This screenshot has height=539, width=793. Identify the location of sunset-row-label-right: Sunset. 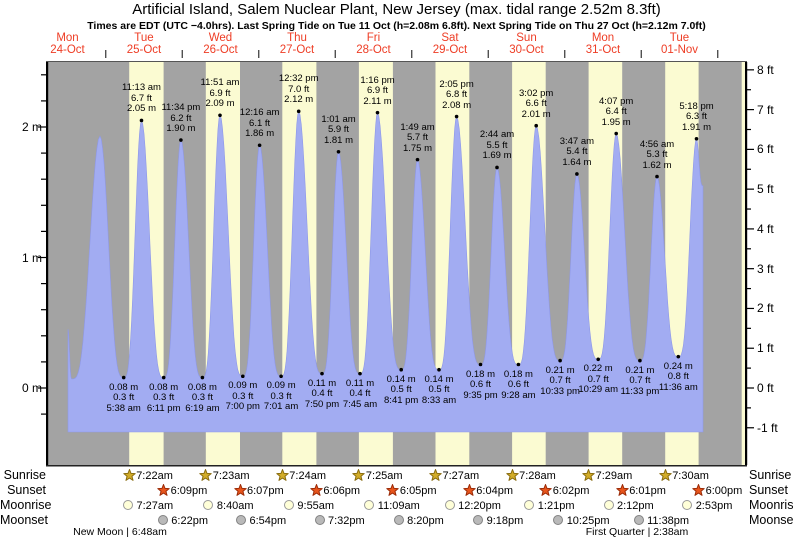
(768, 490).